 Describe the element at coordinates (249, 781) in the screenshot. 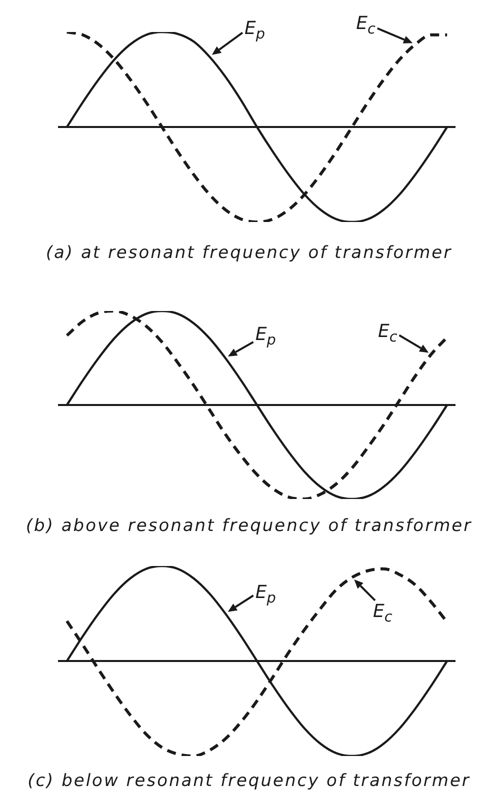

I see `text: (c) below resonant frequency of transformer` at that location.